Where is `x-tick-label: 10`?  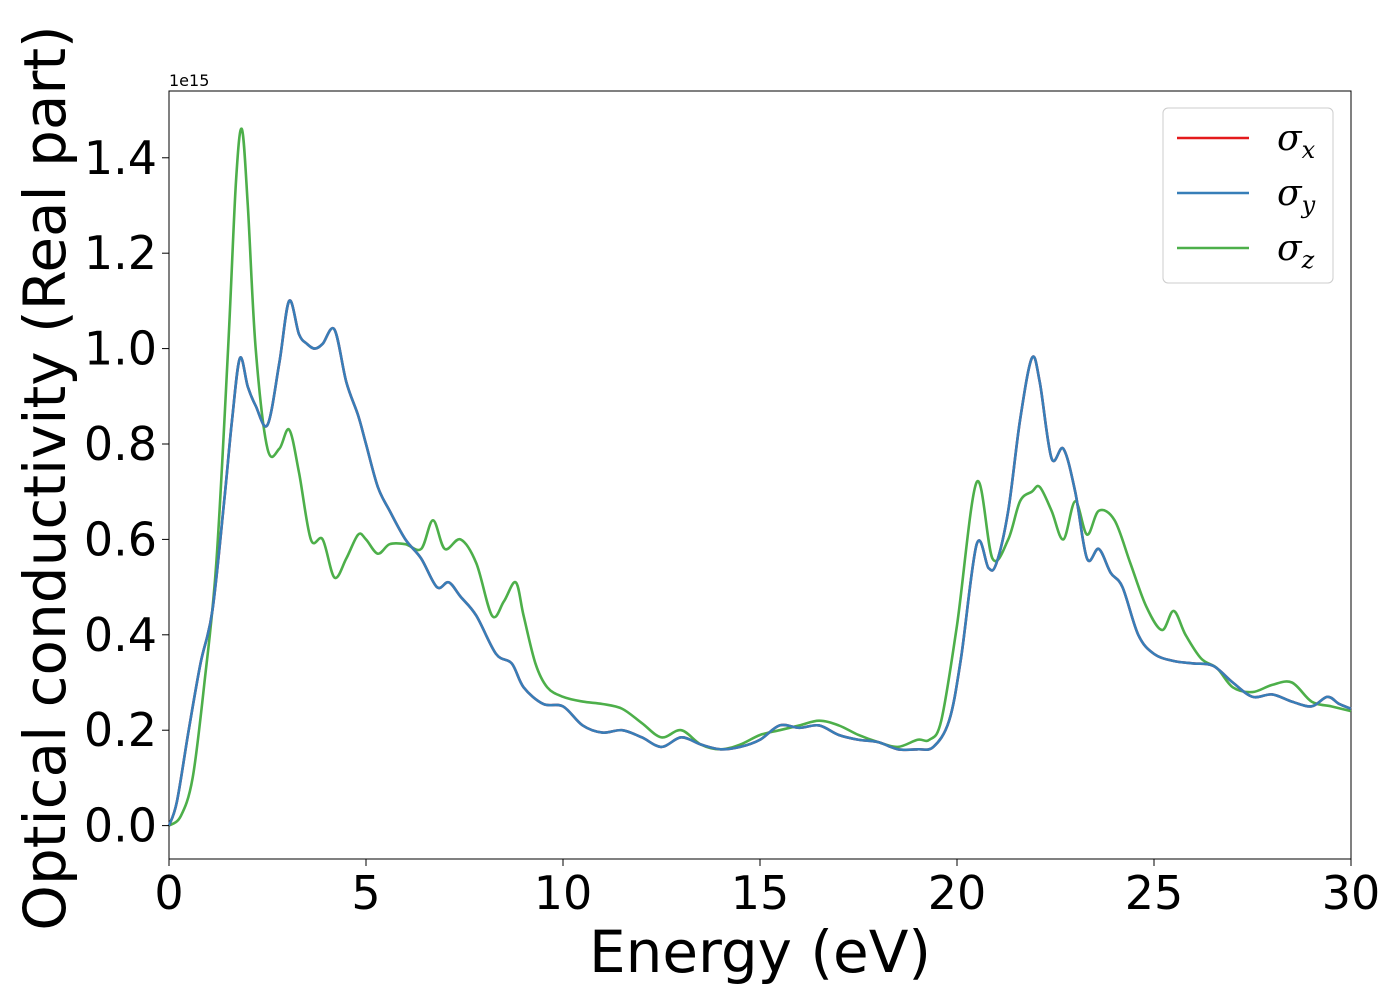 x-tick-label: 10 is located at coordinates (563, 893).